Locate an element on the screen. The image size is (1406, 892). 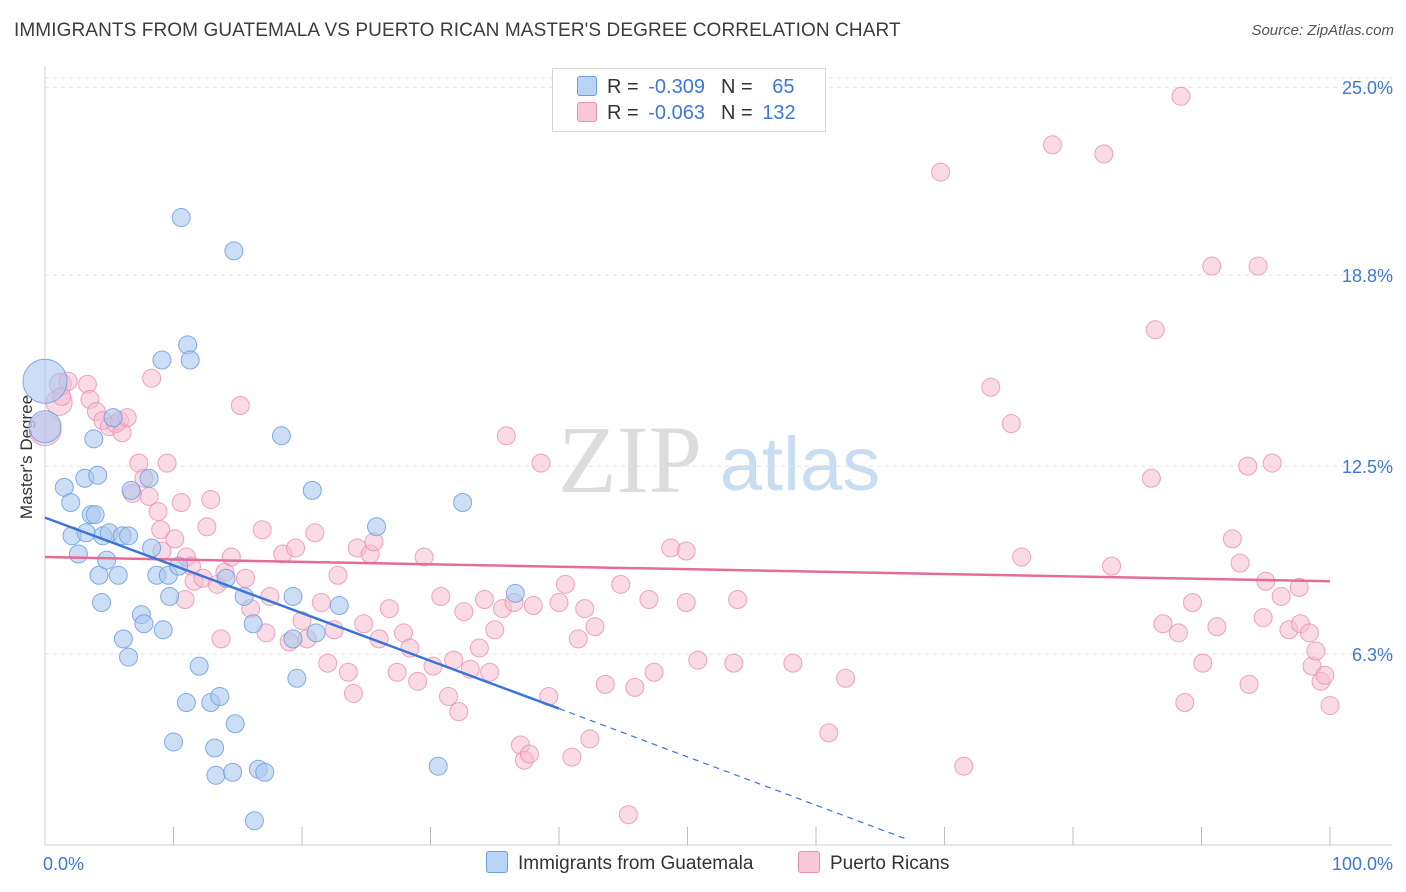
watermark: ZIP atlas is located at coordinates (719, 459).